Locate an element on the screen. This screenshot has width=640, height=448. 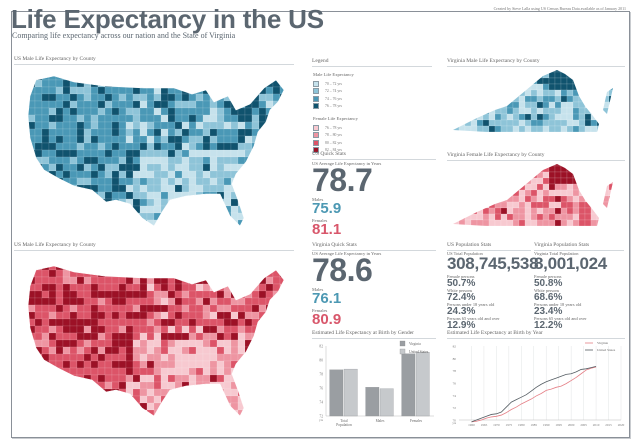
us-males-value: 75.9 is located at coordinates (327, 208).